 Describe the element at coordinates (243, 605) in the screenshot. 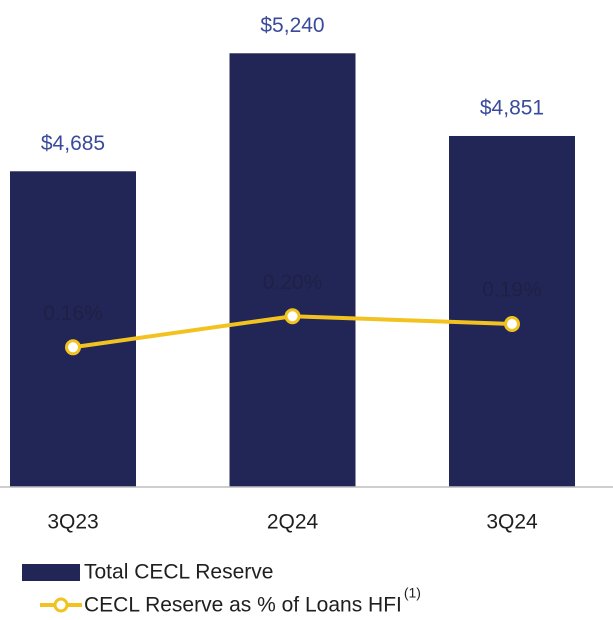

I see `legend-label: CECL Reserve as % of Loans HFI` at that location.